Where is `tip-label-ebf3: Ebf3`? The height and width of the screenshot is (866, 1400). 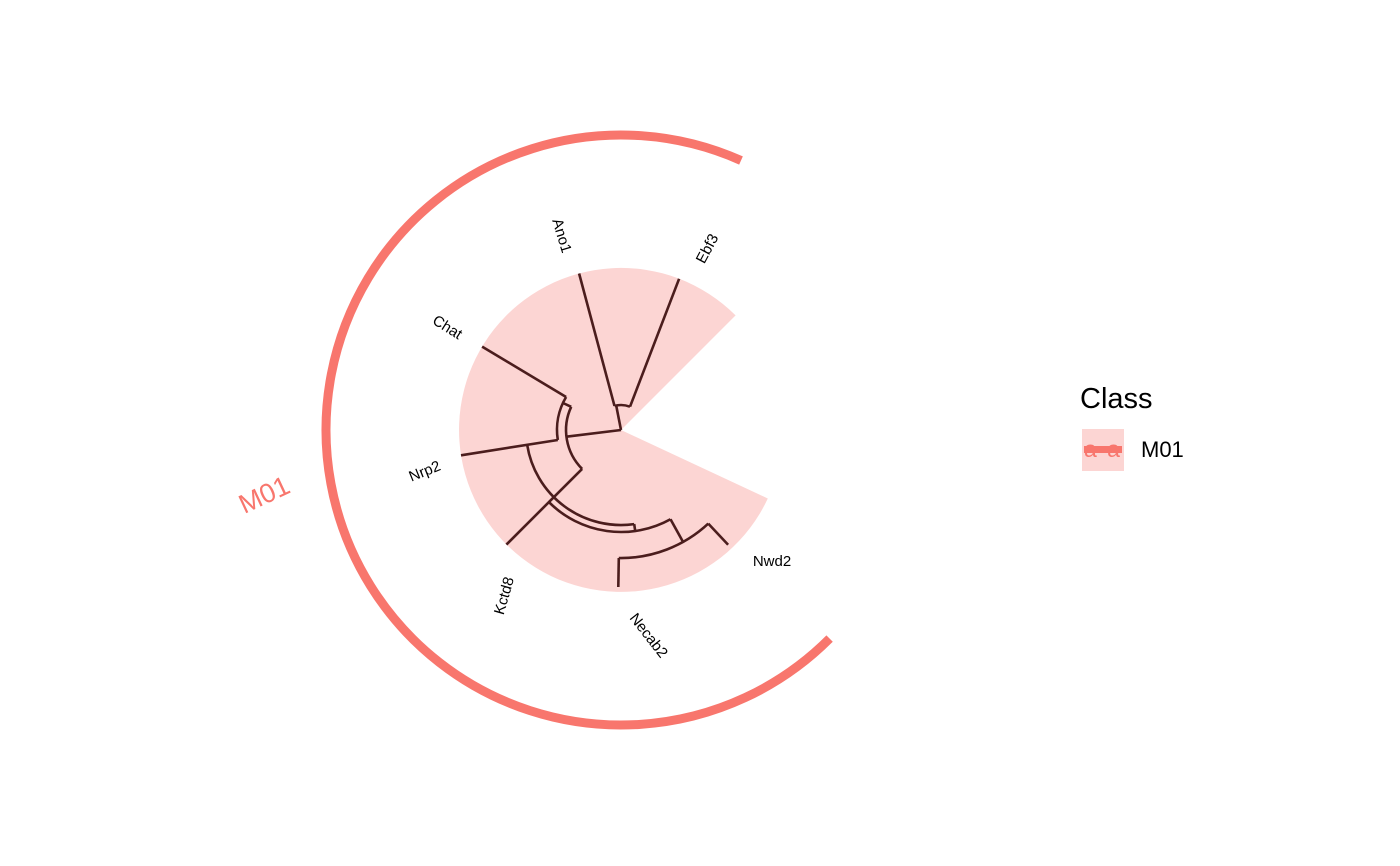 tip-label-ebf3: Ebf3 is located at coordinates (707, 248).